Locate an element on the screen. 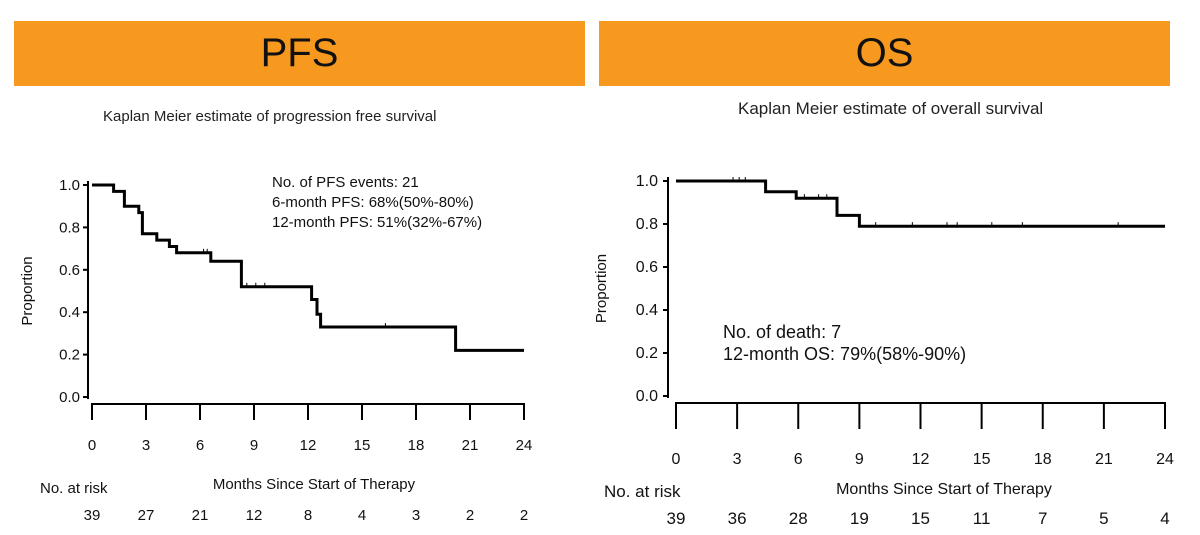  os-survival-curve is located at coordinates (920, 203).